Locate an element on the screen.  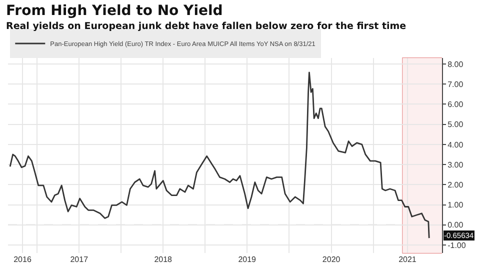
x-tick-label: 2017 is located at coordinates (79, 259).